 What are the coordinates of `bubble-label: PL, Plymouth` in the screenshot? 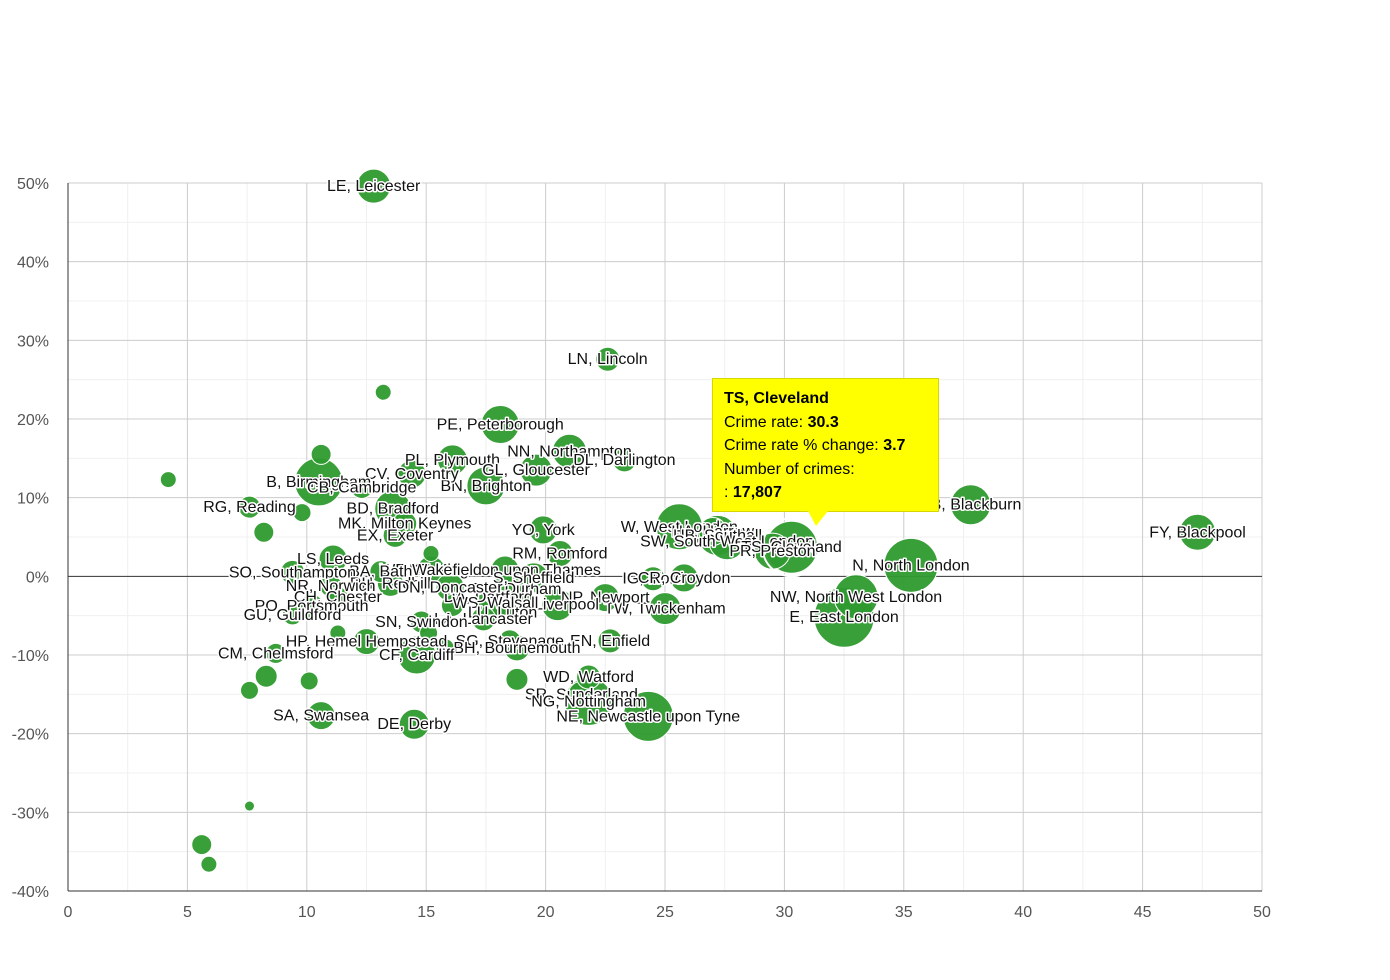 It's located at (452, 460).